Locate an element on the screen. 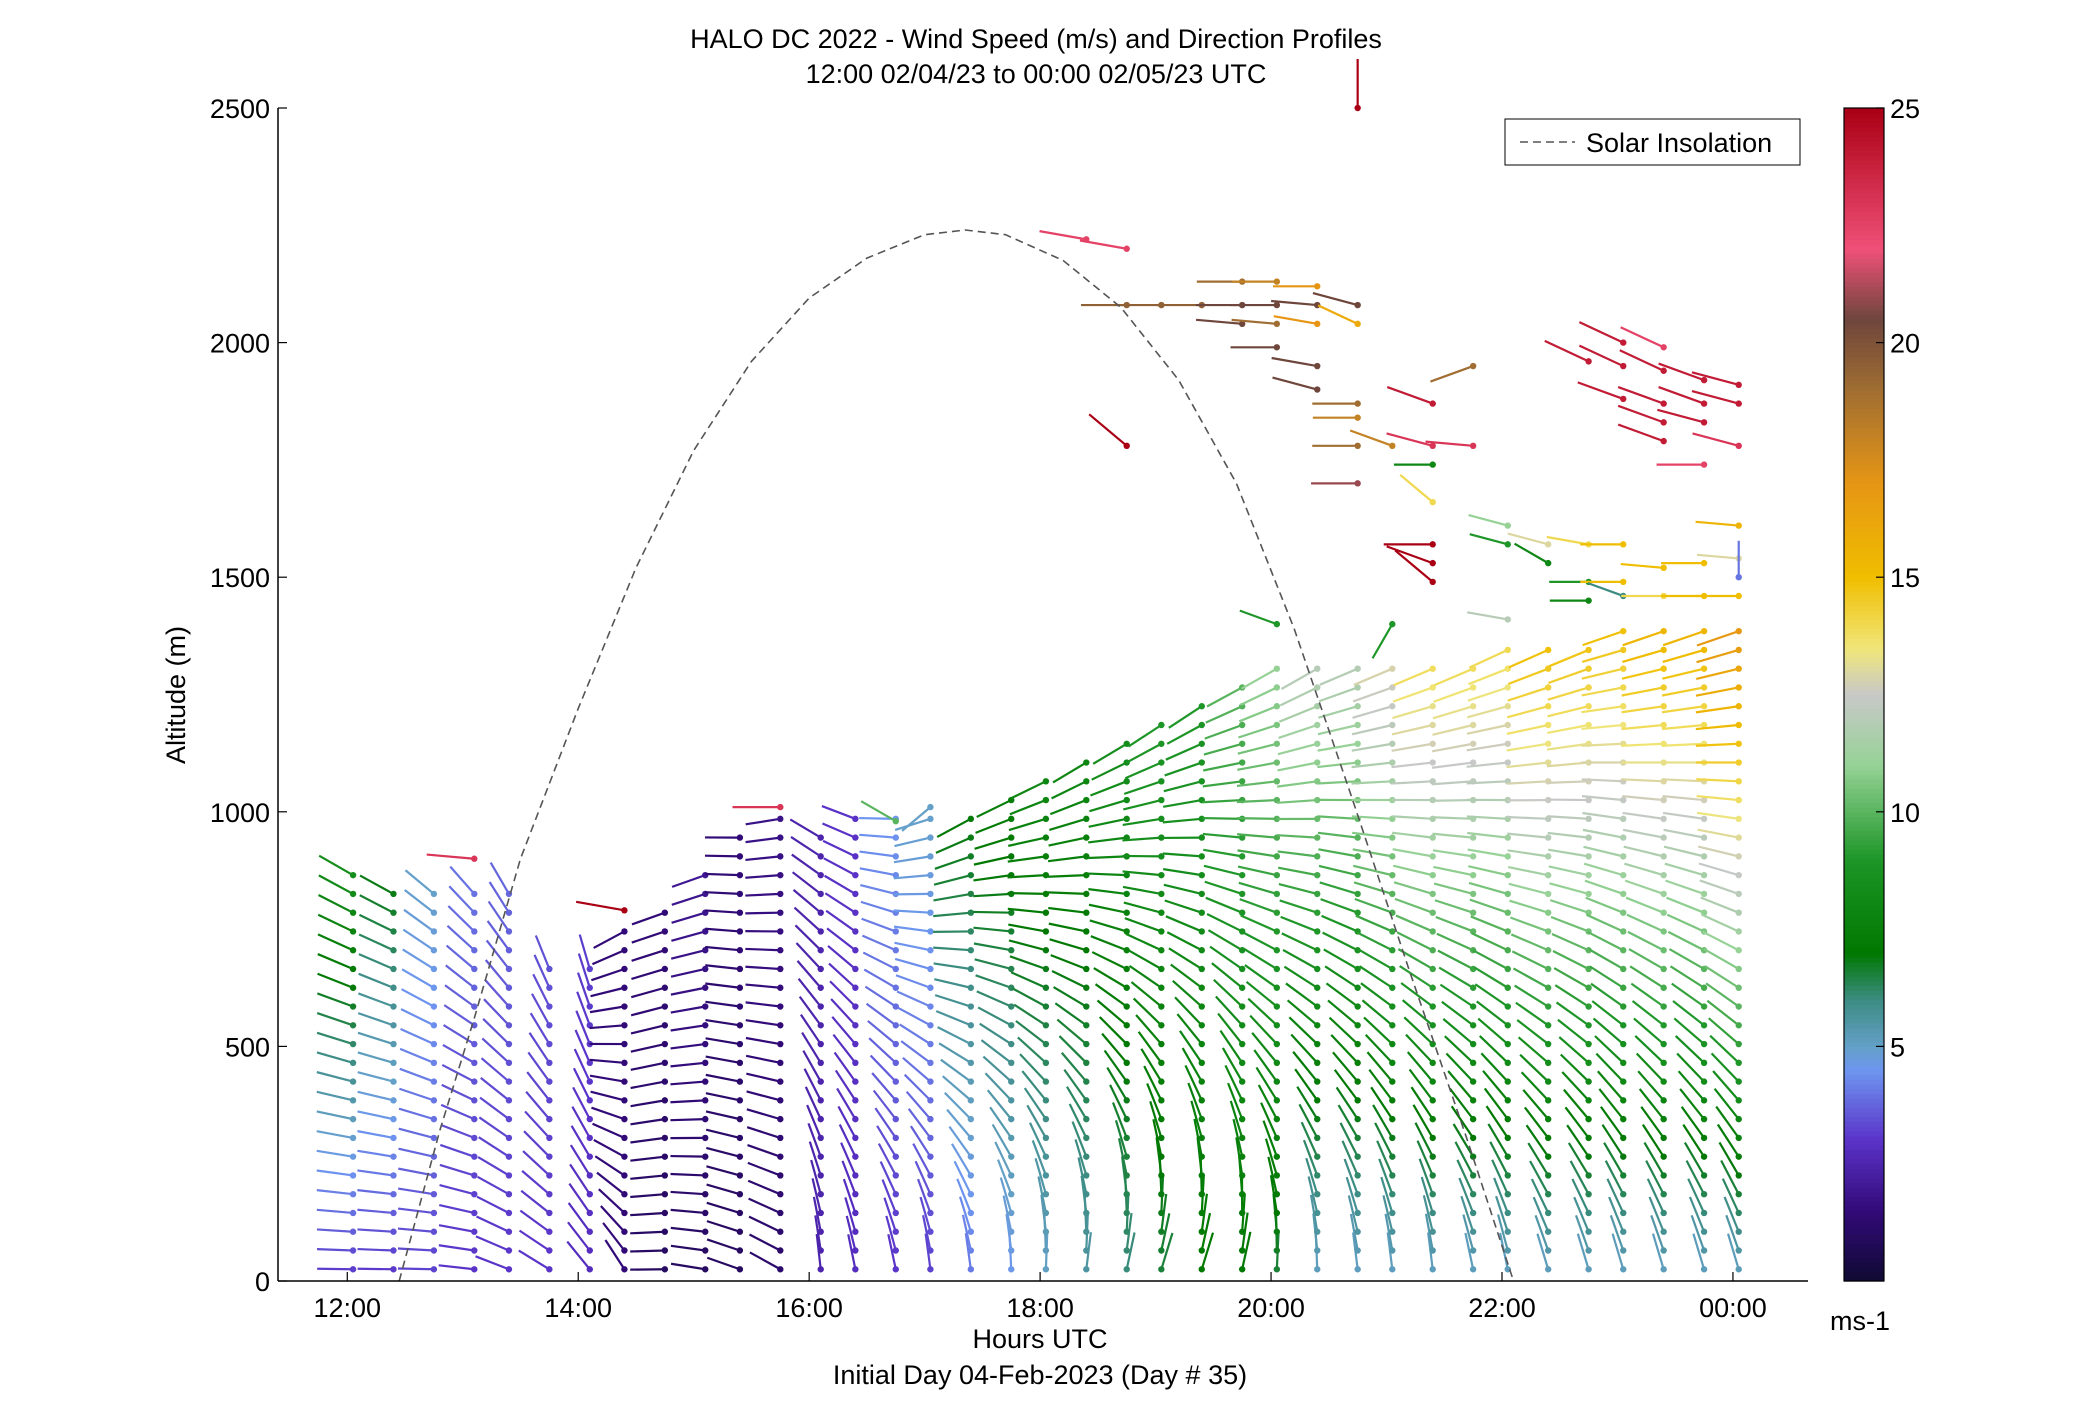  y-tick-label: 2500 is located at coordinates (240, 109).